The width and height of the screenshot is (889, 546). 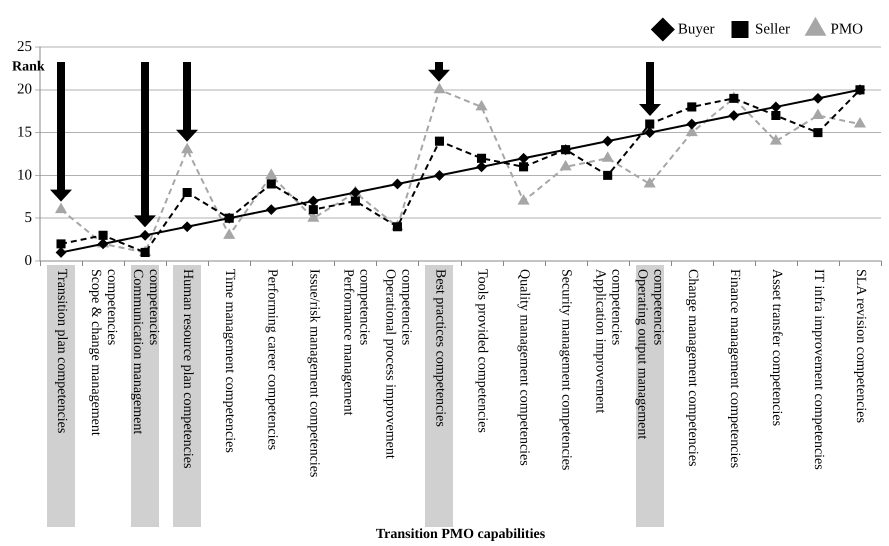 I want to click on x-tick-label: IT infra improvement competencies, so click(x=818, y=369).